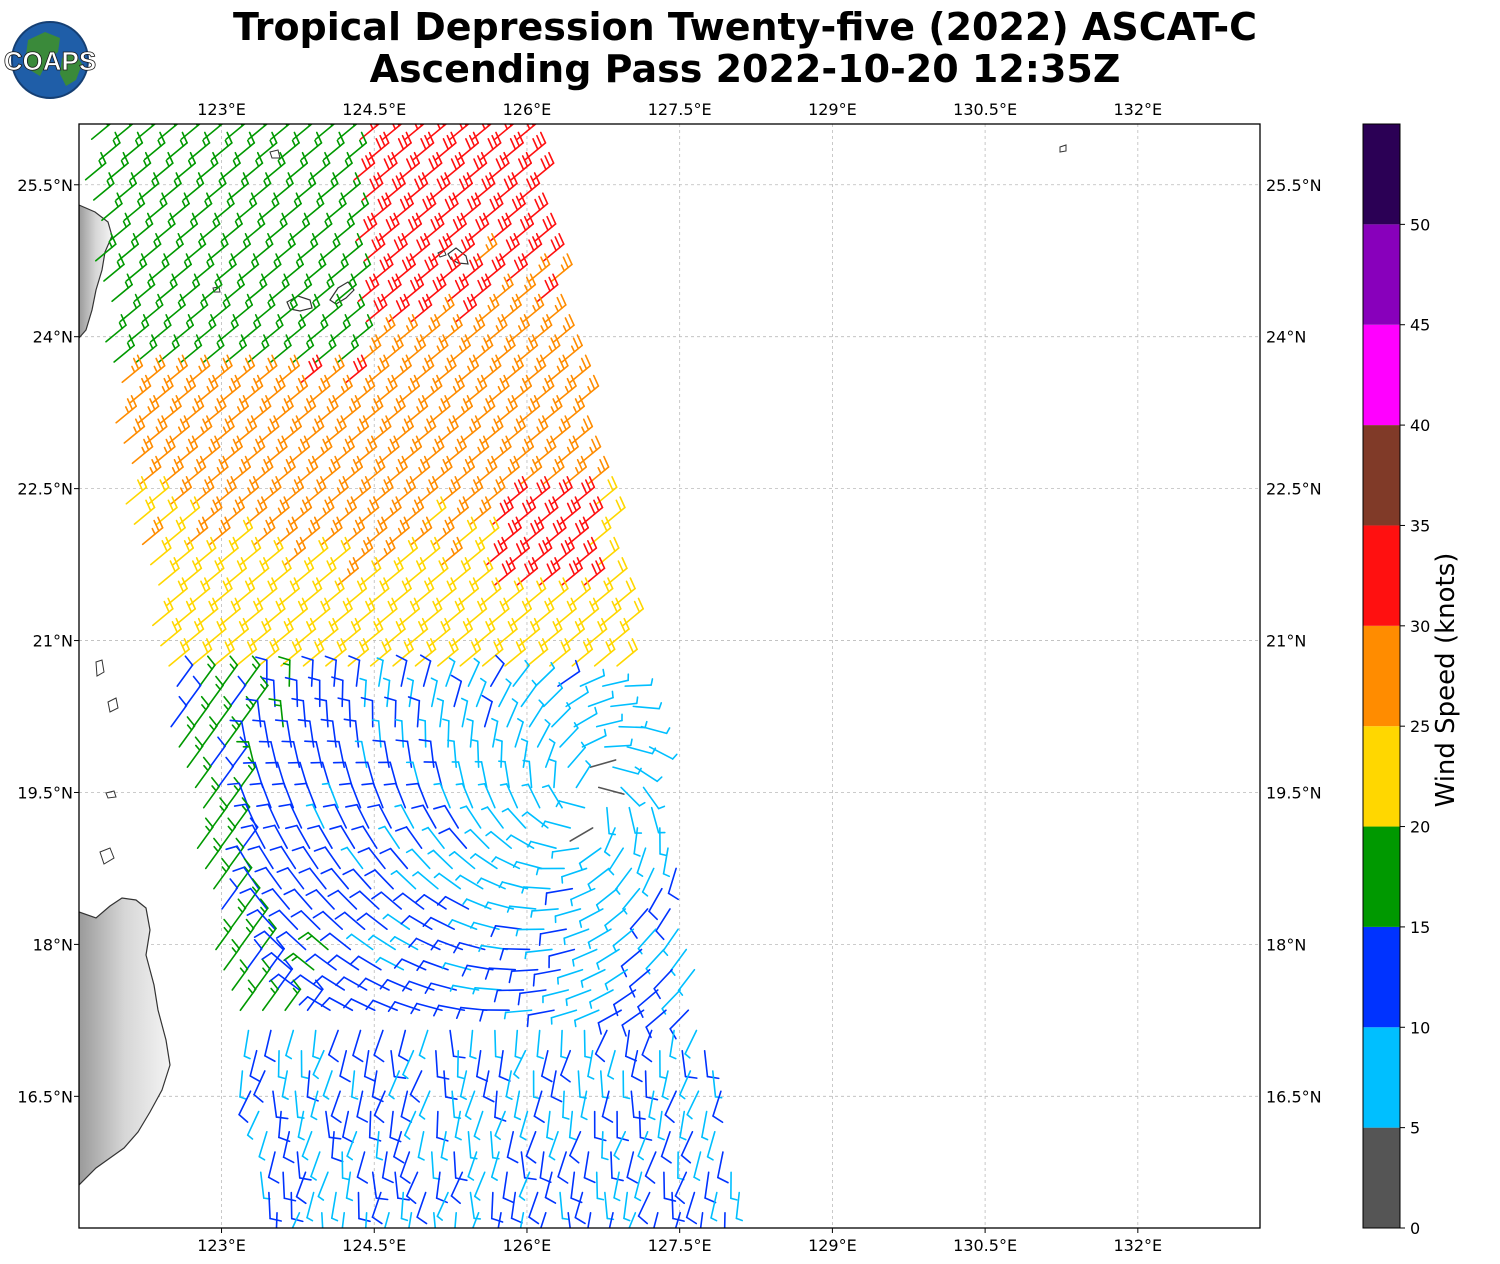 The width and height of the screenshot is (1500, 1264). Describe the element at coordinates (374, 1245) in the screenshot. I see `lon-tick-label-bottom: 124.5°E` at that location.